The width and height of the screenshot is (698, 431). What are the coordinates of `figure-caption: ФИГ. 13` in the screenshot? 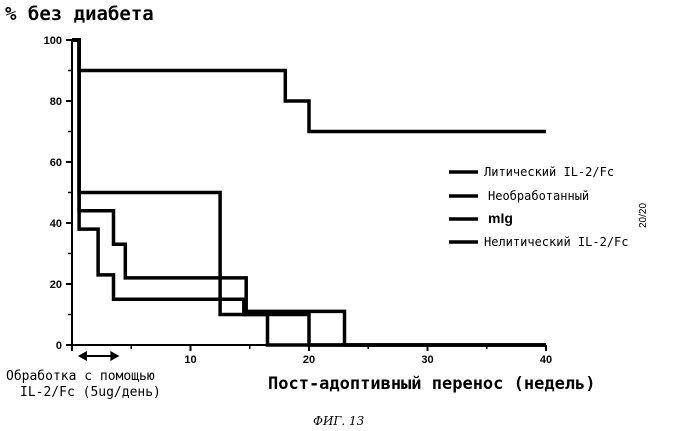 It's located at (339, 421).